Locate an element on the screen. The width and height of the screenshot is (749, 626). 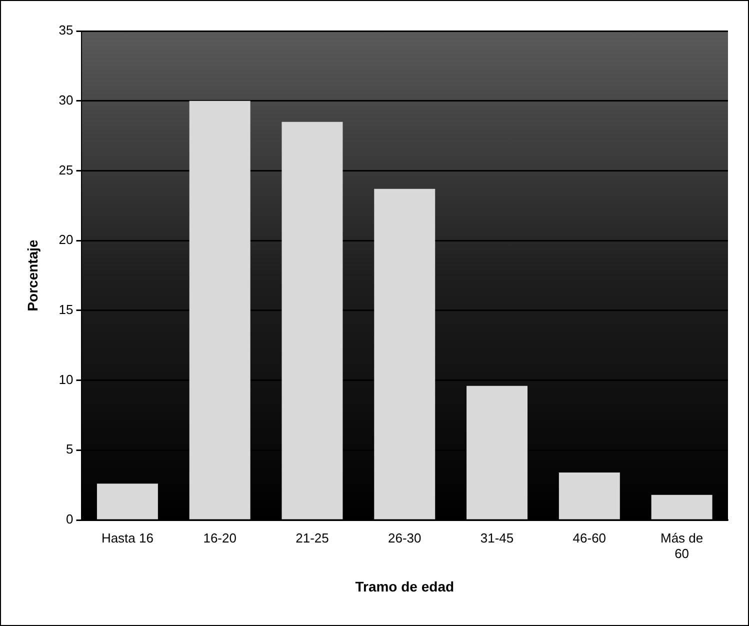
x-tick-label: 31-45 is located at coordinates (497, 538).